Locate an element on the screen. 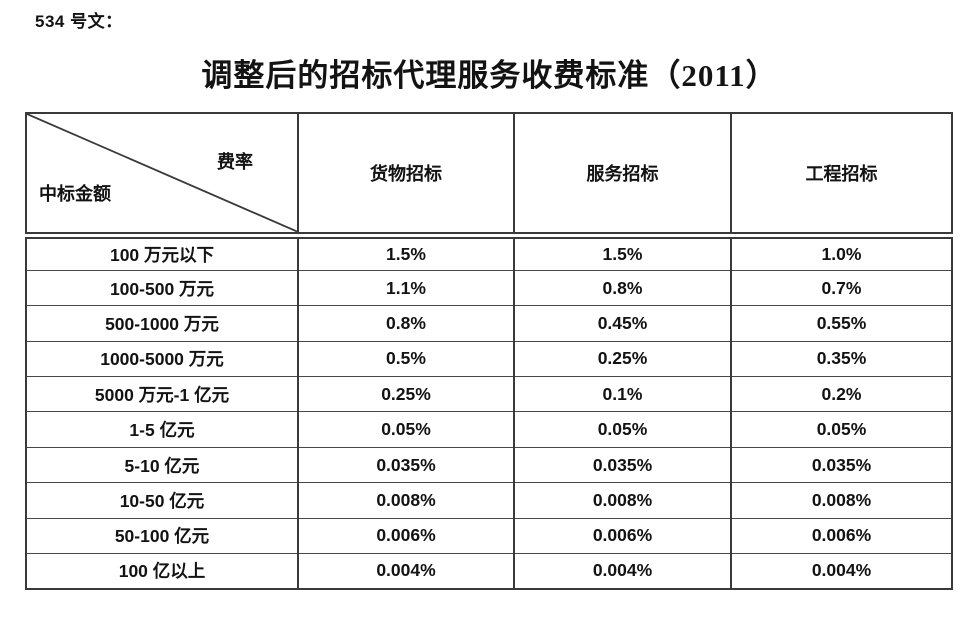 The image size is (979, 629). rate-cell: 1.0% is located at coordinates (841, 252).